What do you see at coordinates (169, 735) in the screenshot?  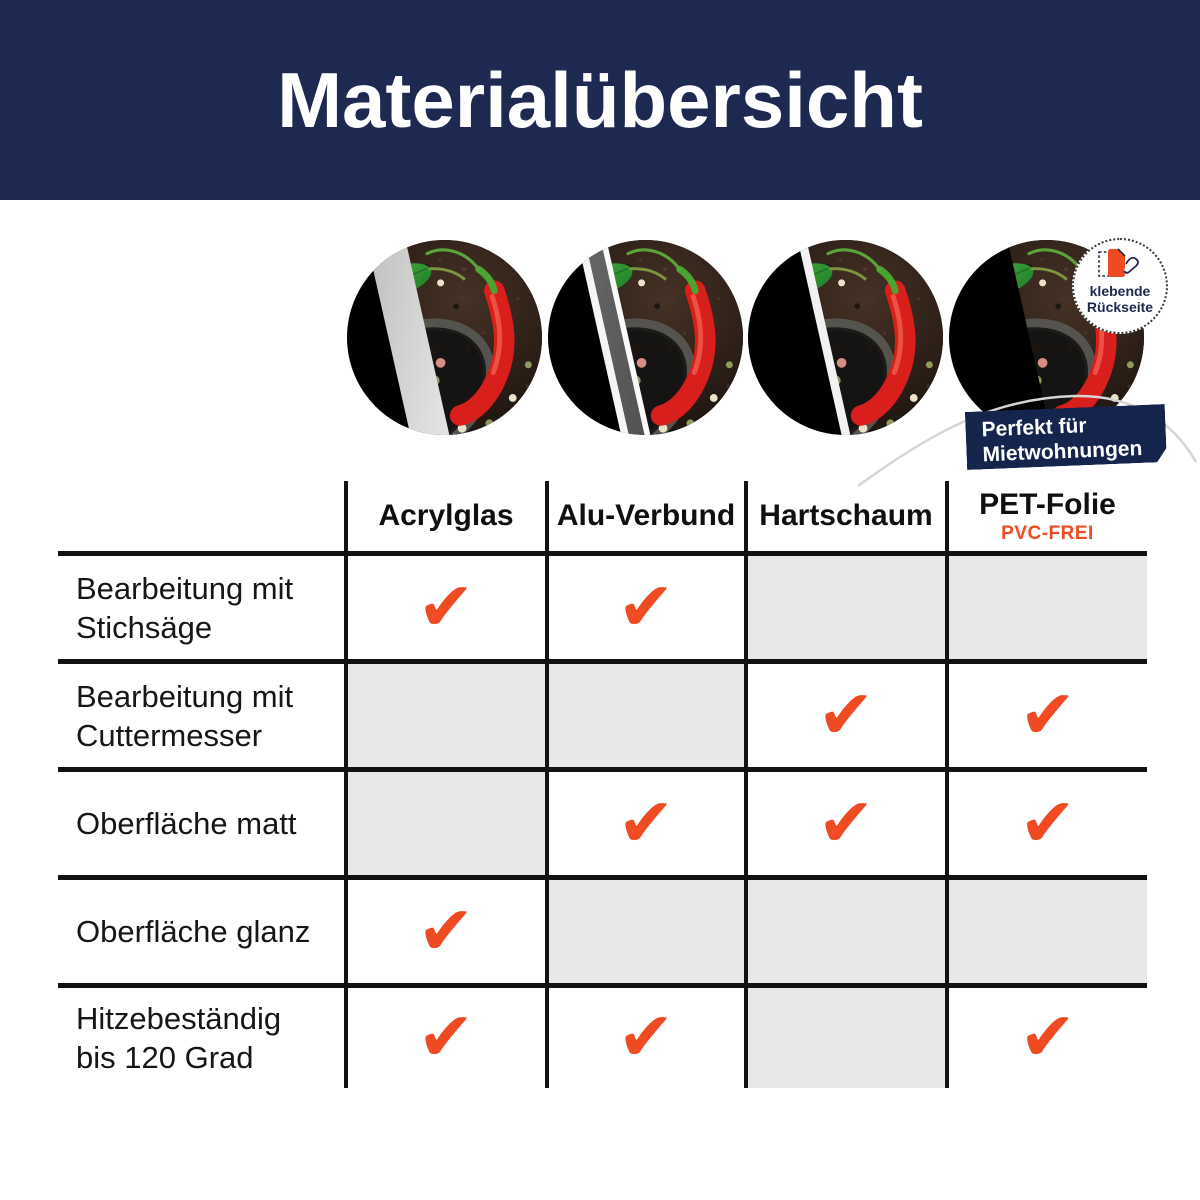 I see `row-label-line: Cuttermesser` at bounding box center [169, 735].